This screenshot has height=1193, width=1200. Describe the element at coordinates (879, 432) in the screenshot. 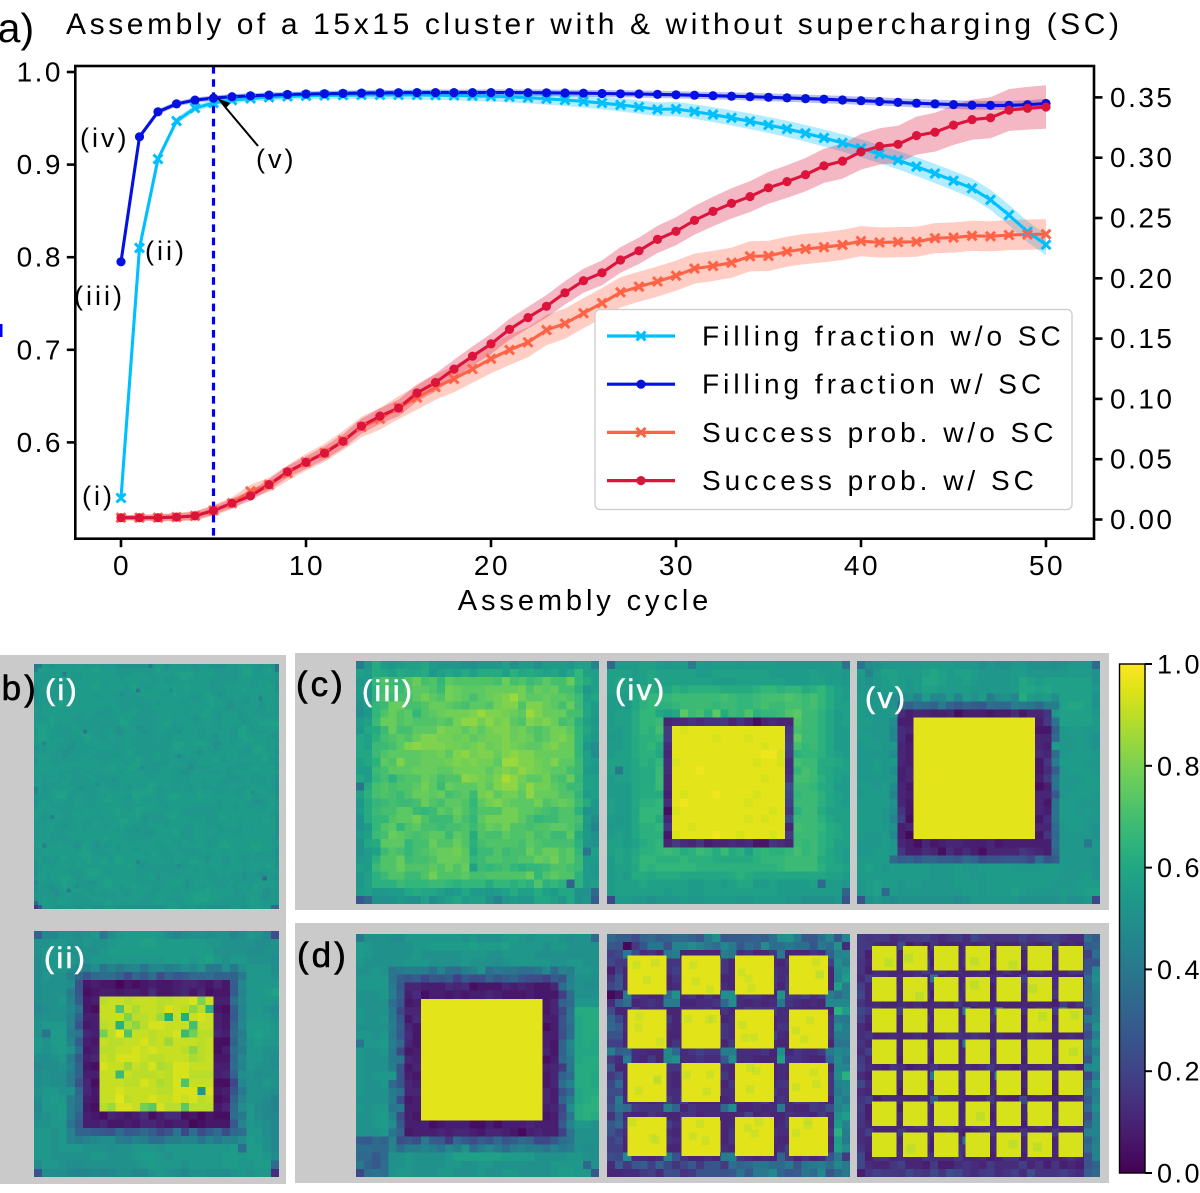

I see `svg-text: Success prob. w/o SC` at that location.